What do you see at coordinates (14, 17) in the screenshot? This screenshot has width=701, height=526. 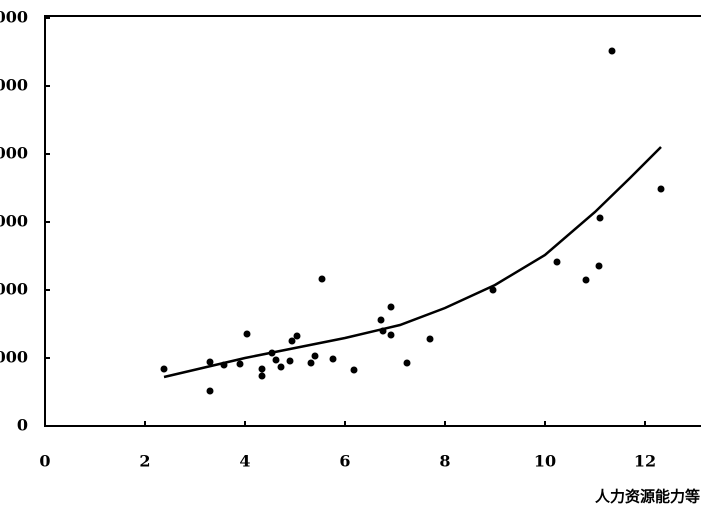 I see `y-tick-label: 6000` at bounding box center [14, 17].